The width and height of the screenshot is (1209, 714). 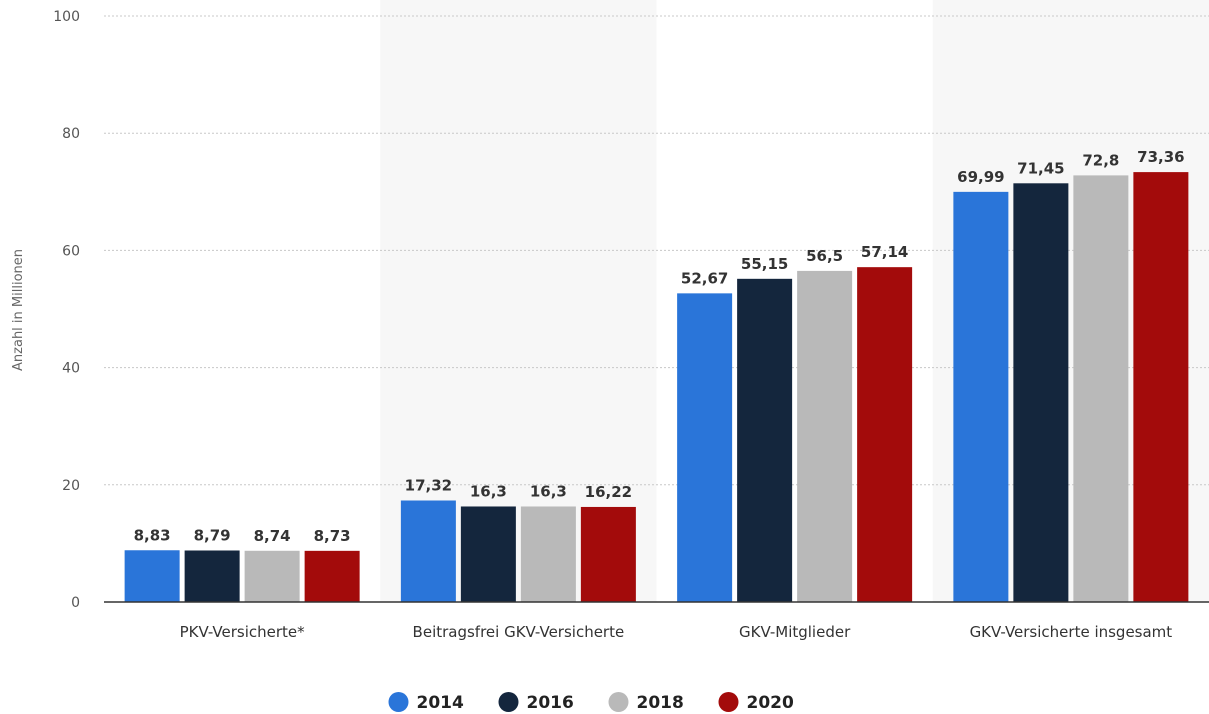 What do you see at coordinates (152, 535) in the screenshot?
I see `data-label: 8,83` at bounding box center [152, 535].